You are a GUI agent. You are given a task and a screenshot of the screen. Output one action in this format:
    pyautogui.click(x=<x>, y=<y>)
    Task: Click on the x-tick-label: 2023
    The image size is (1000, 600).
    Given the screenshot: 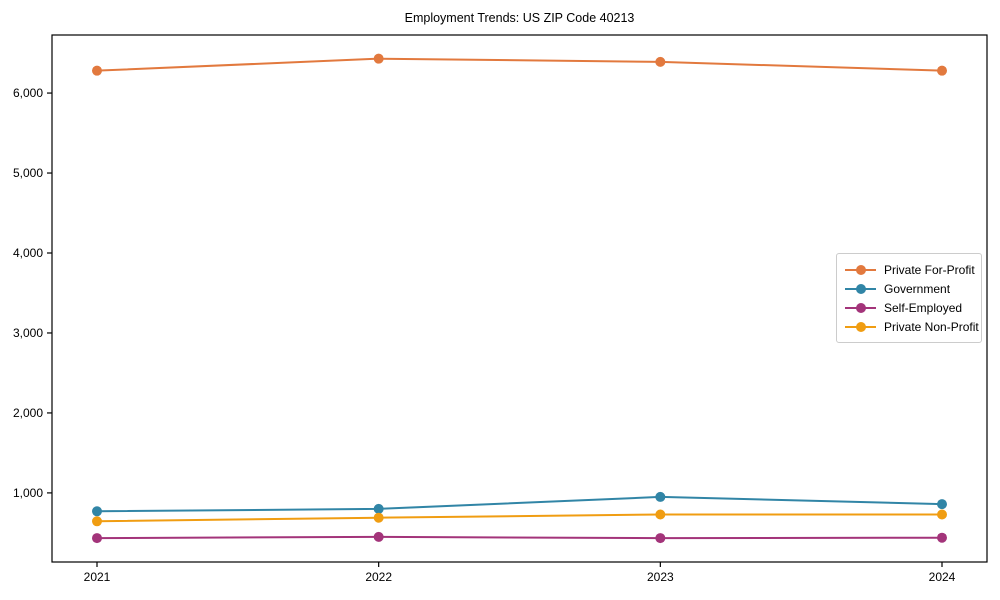 What is the action you would take?
    pyautogui.click(x=660, y=577)
    